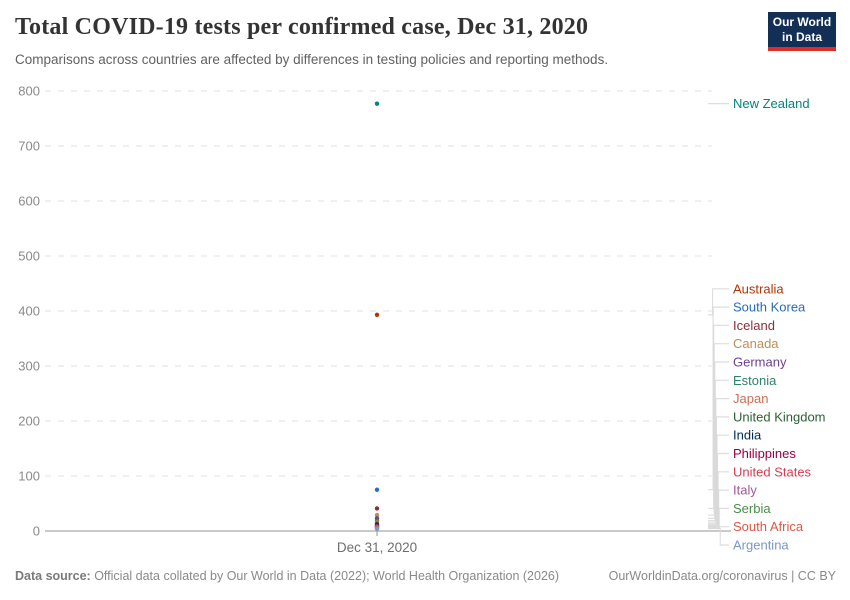 The image size is (850, 600). What do you see at coordinates (29, 146) in the screenshot?
I see `y-tick-label: 700` at bounding box center [29, 146].